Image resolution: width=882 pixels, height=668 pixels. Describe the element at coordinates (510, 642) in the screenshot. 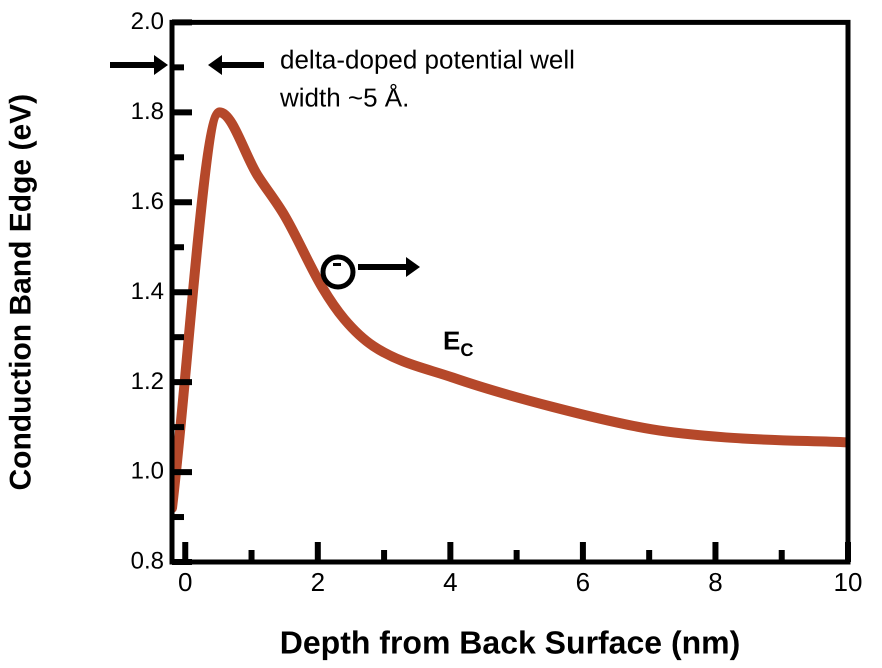

I see `x-axis-title: Depth from Back Surface (nm)` at that location.